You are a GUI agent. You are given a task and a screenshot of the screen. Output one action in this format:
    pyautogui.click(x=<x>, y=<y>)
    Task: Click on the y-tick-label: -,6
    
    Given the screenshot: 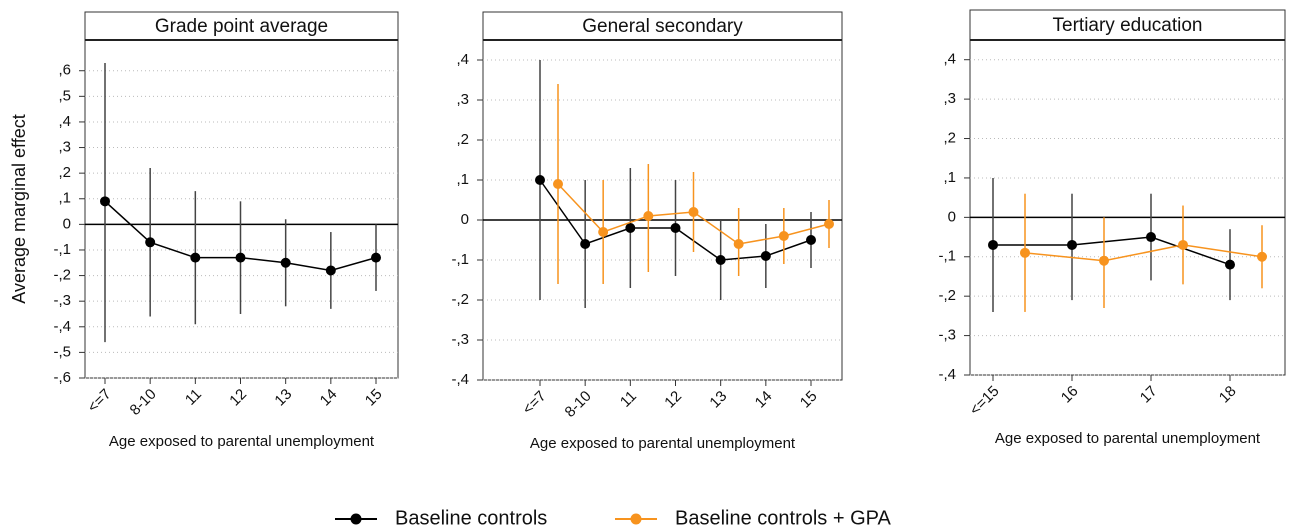 What is the action you would take?
    pyautogui.click(x=62, y=377)
    